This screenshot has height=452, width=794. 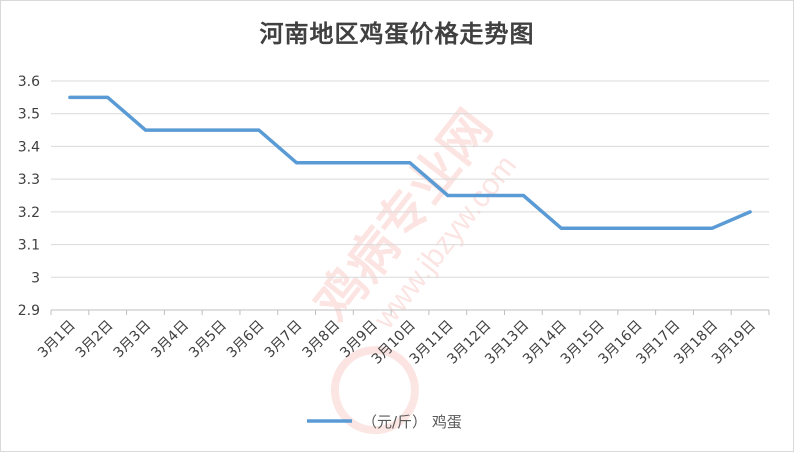 What do you see at coordinates (29, 196) in the screenshot?
I see `y-axis-ticks: 2.9 3 3.1 3.2 3.3 3.4 3.5 3.6` at bounding box center [29, 196].